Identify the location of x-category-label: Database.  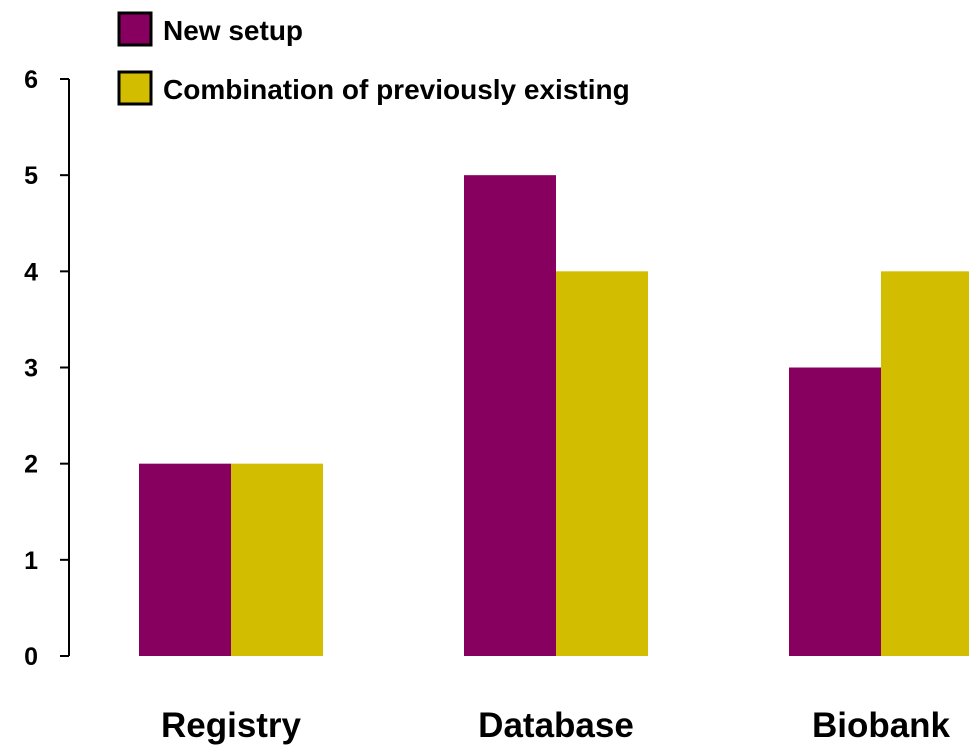
(556, 725).